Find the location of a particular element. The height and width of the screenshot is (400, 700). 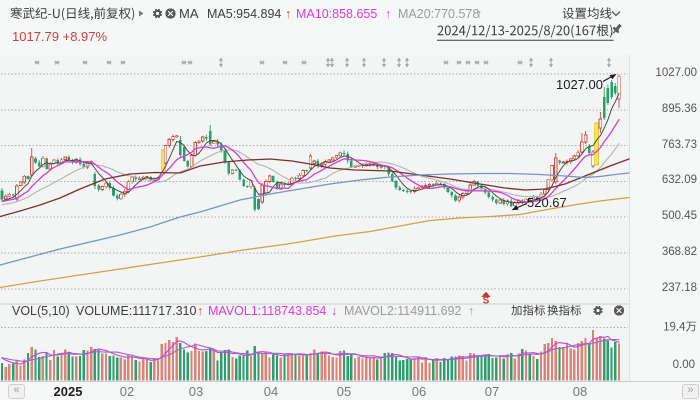

svg-text: S is located at coordinates (486, 301).